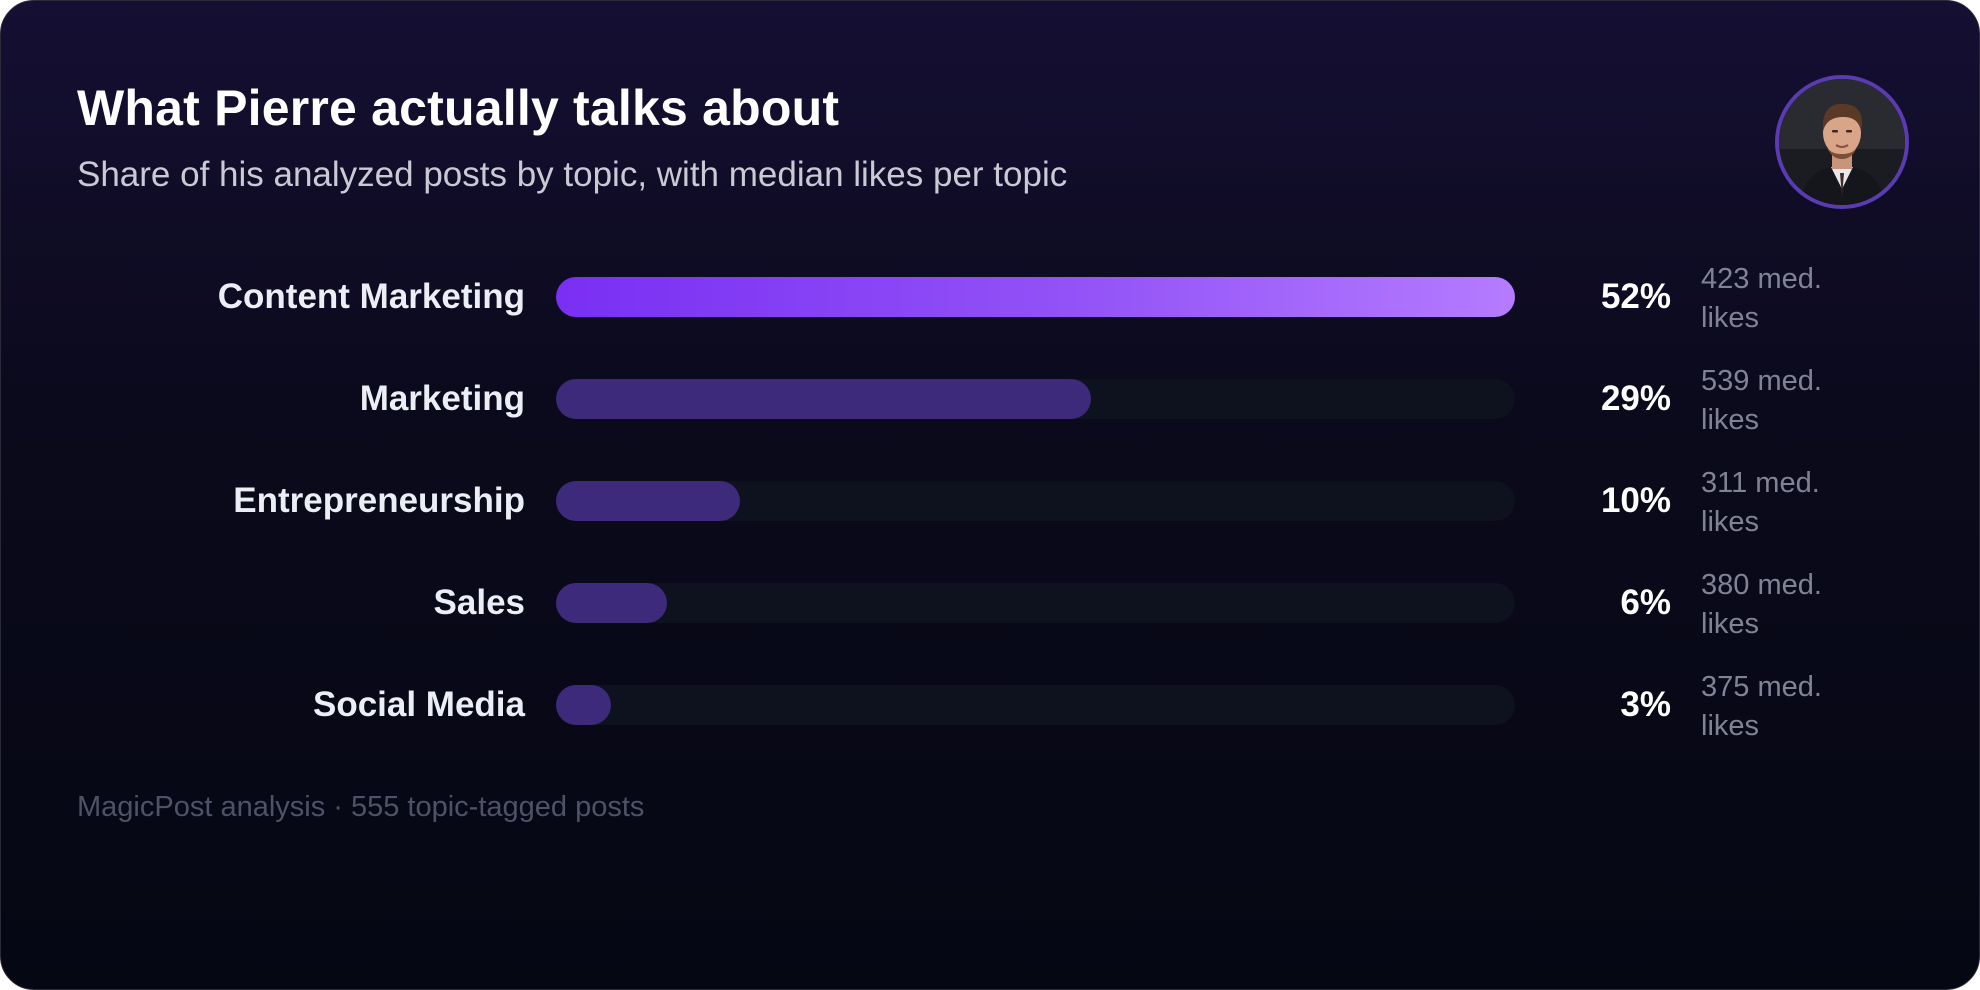 This screenshot has width=1980, height=990. What do you see at coordinates (458, 108) in the screenshot?
I see `chart-title: What Pierre actually talks about` at bounding box center [458, 108].